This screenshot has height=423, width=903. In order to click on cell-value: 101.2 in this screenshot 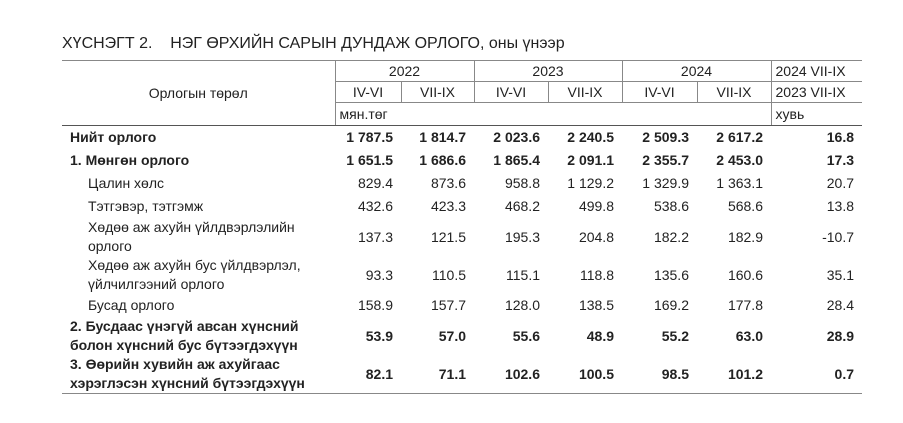, I will do `click(734, 374)`.